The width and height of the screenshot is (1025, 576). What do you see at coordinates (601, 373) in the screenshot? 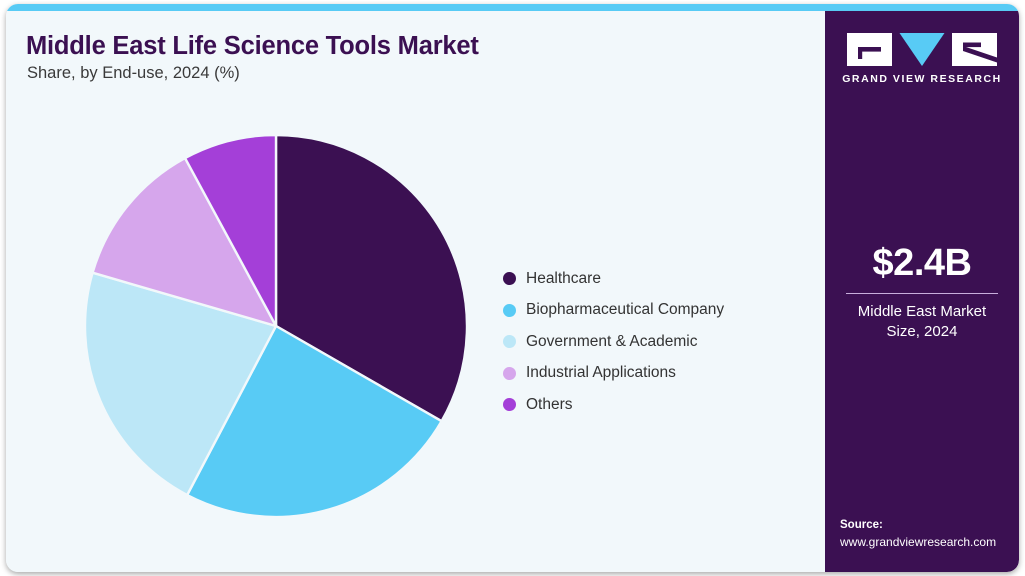
I see `legend-item-label: Industrial Applications` at bounding box center [601, 373].